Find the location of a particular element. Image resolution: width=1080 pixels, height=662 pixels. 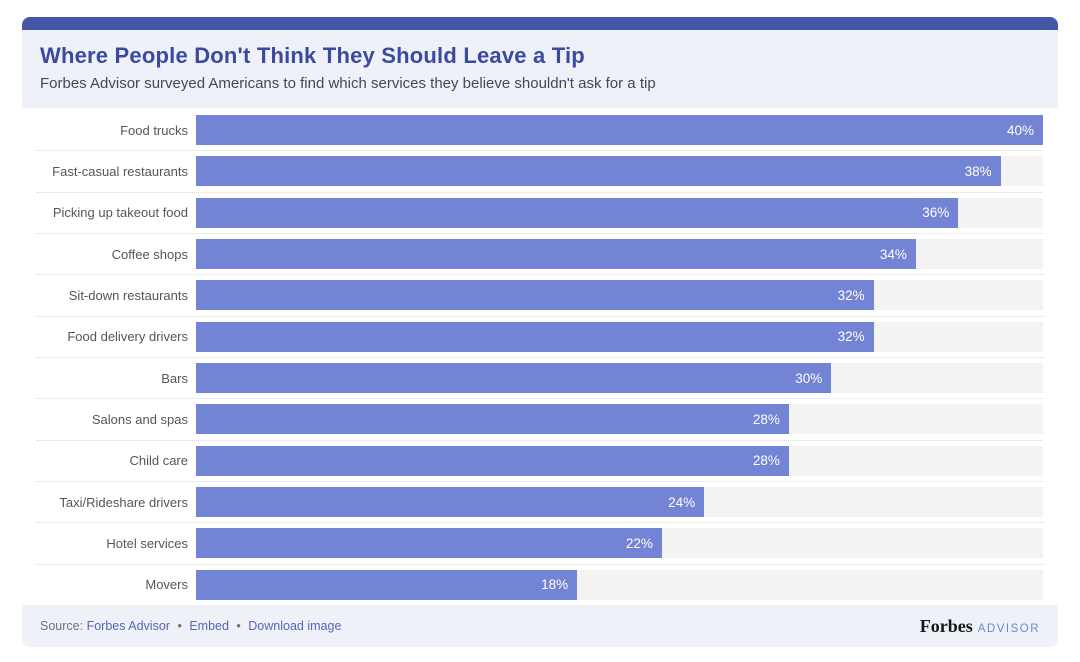

bar-track: 18% is located at coordinates (619, 584).